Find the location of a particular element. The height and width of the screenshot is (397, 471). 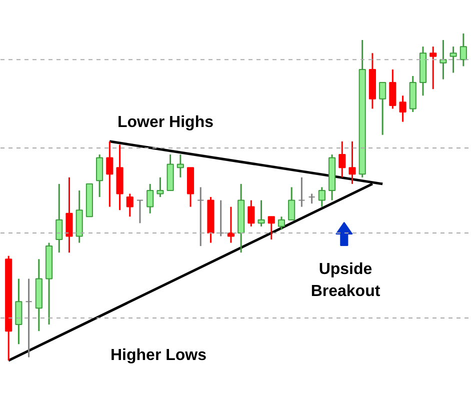

annotation: Higher Lows is located at coordinates (158, 355).